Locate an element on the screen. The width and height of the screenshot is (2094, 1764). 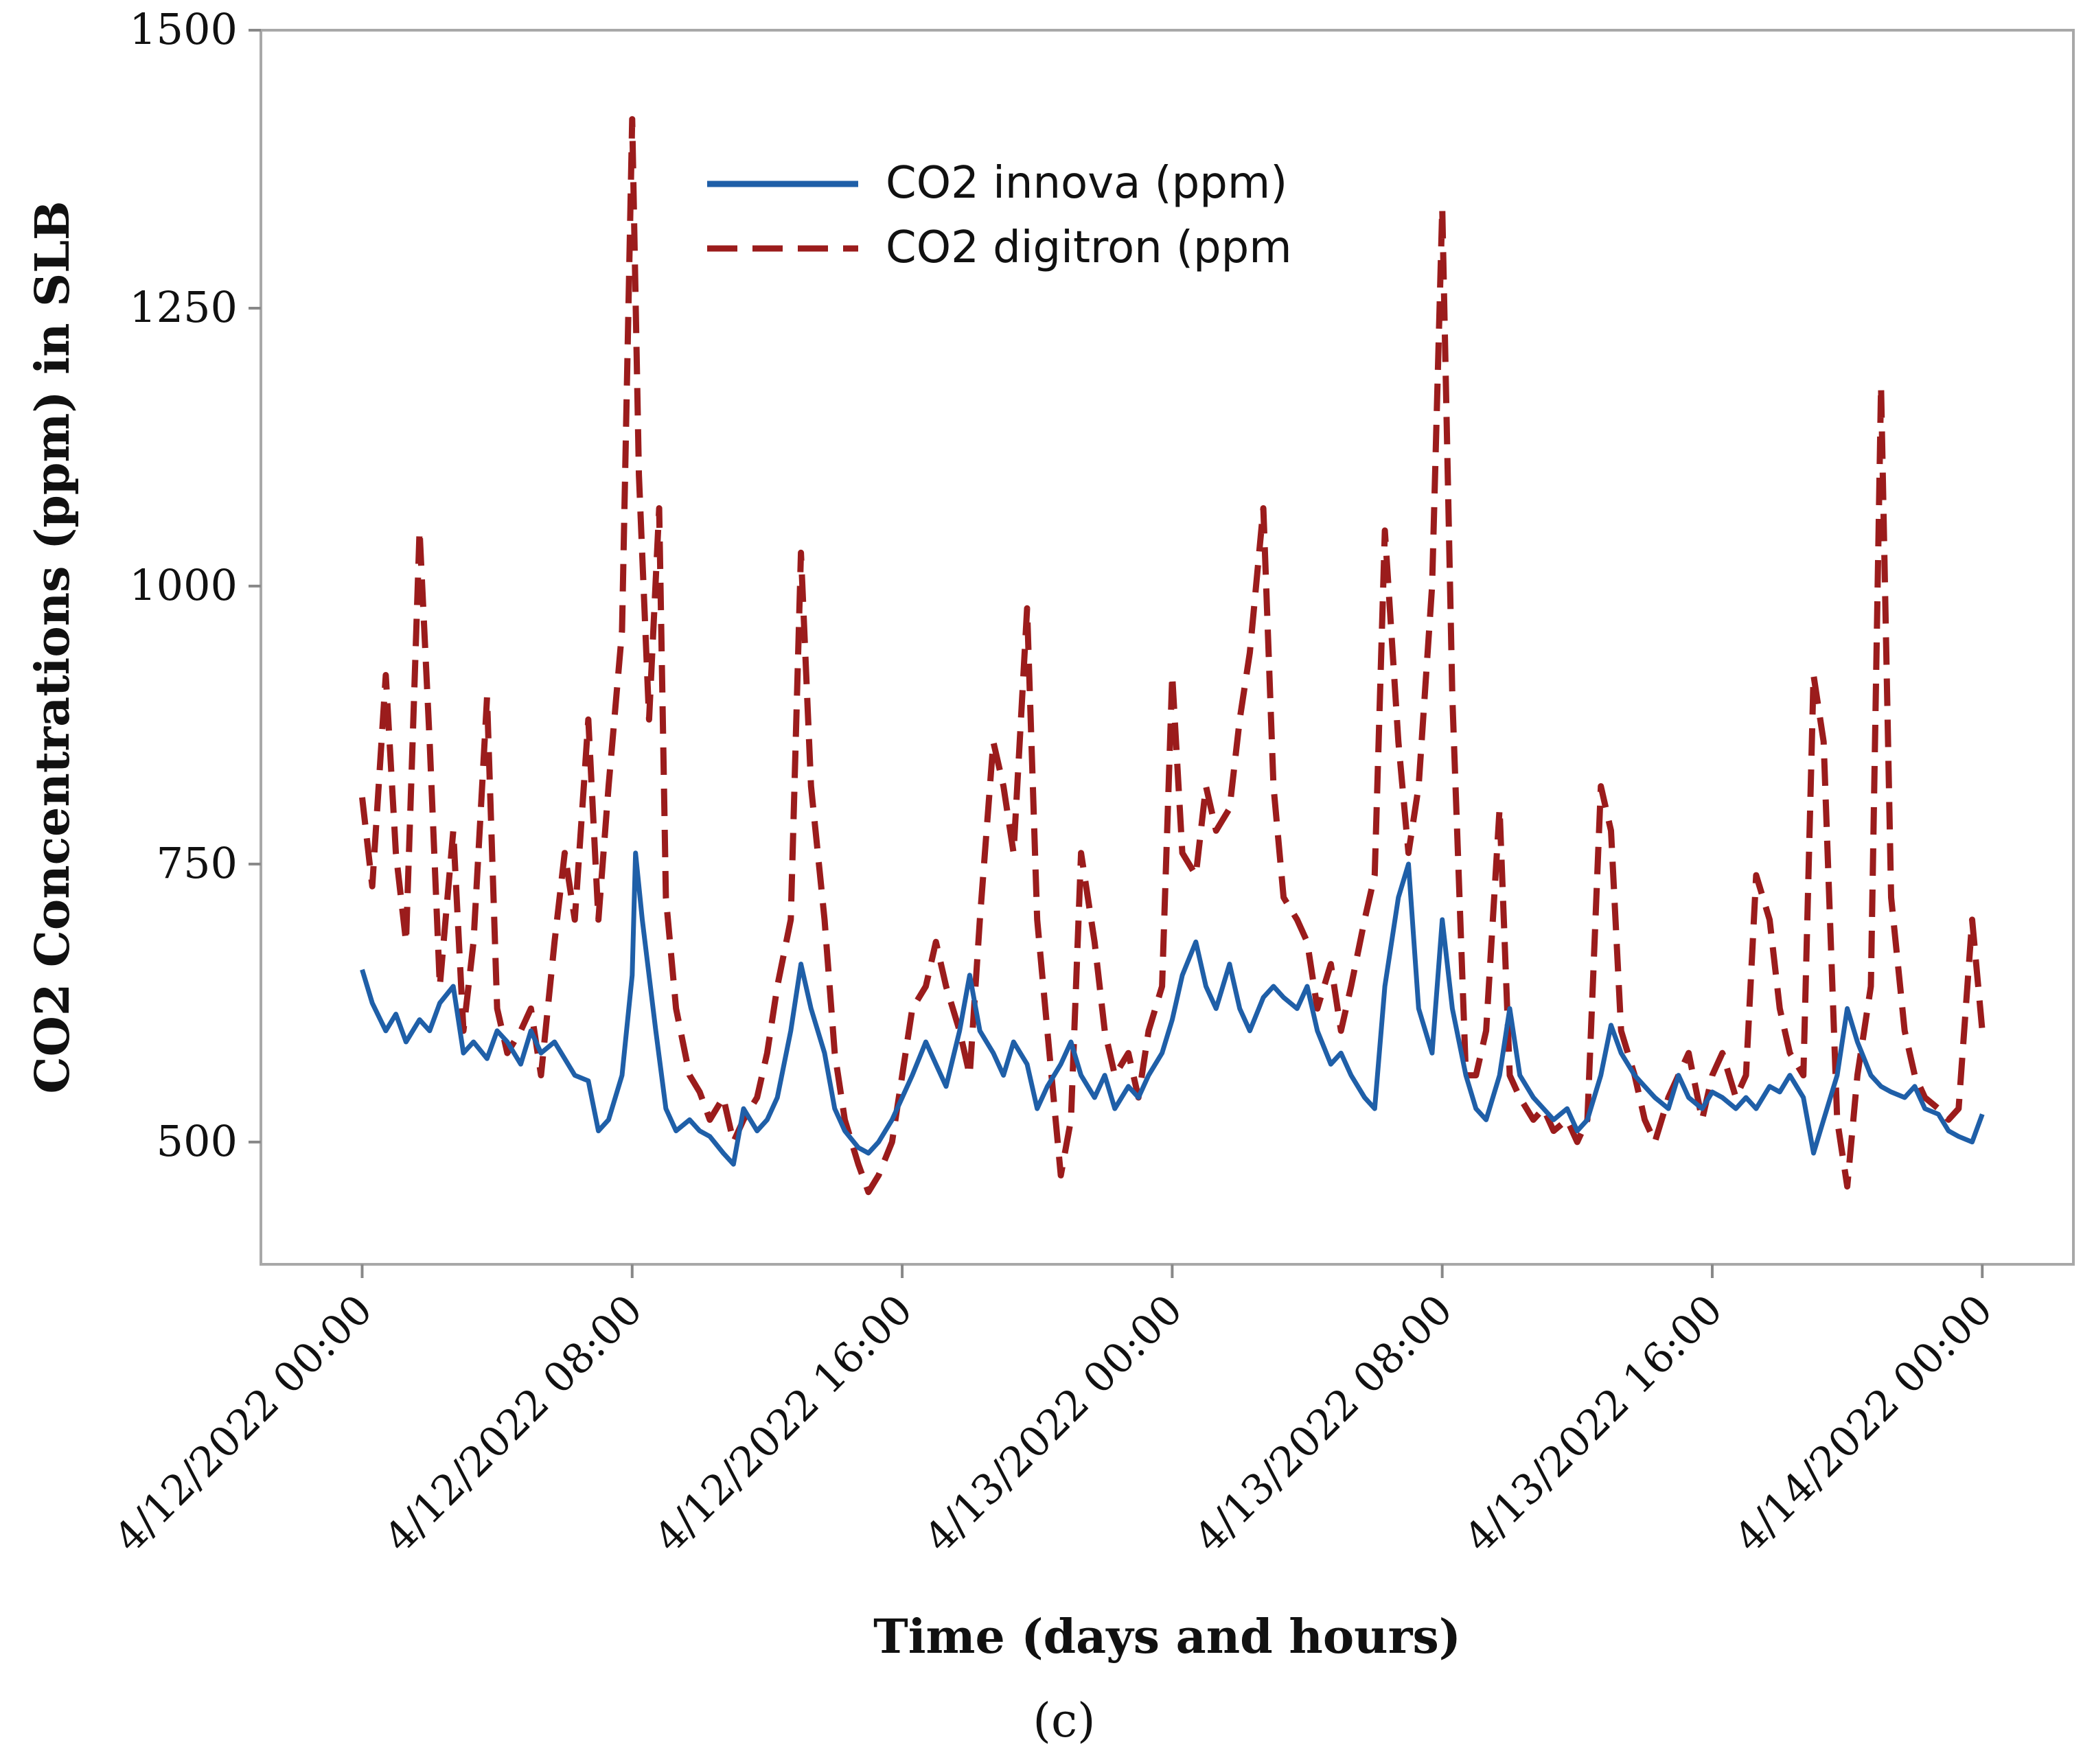
legend: CO2 innova (ppm) CO2 digitron (ppm is located at coordinates (999, 215).